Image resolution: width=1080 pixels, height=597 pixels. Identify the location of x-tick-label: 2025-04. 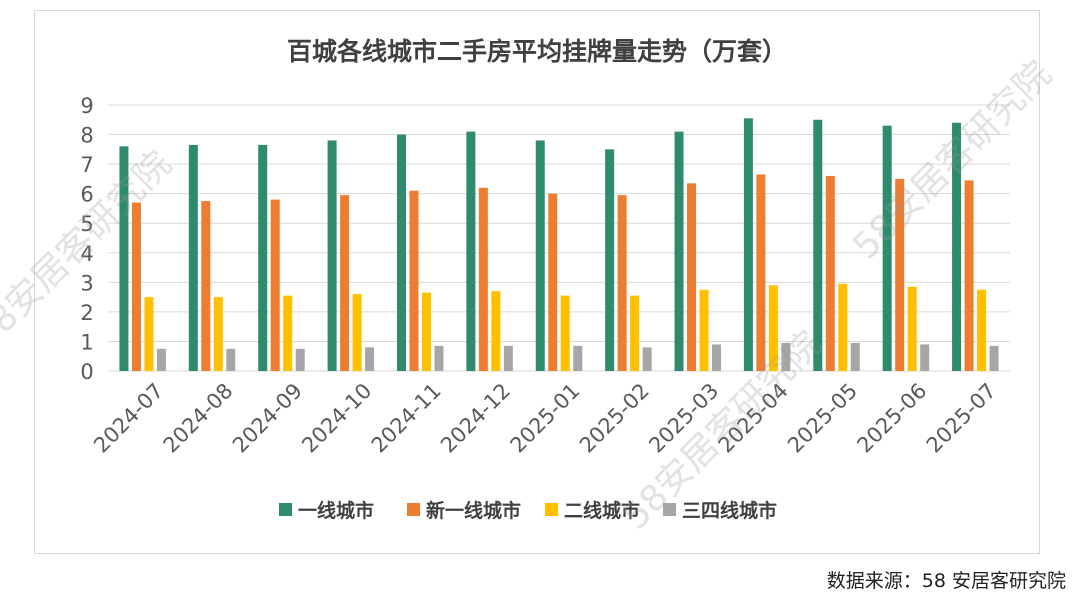
(753, 418).